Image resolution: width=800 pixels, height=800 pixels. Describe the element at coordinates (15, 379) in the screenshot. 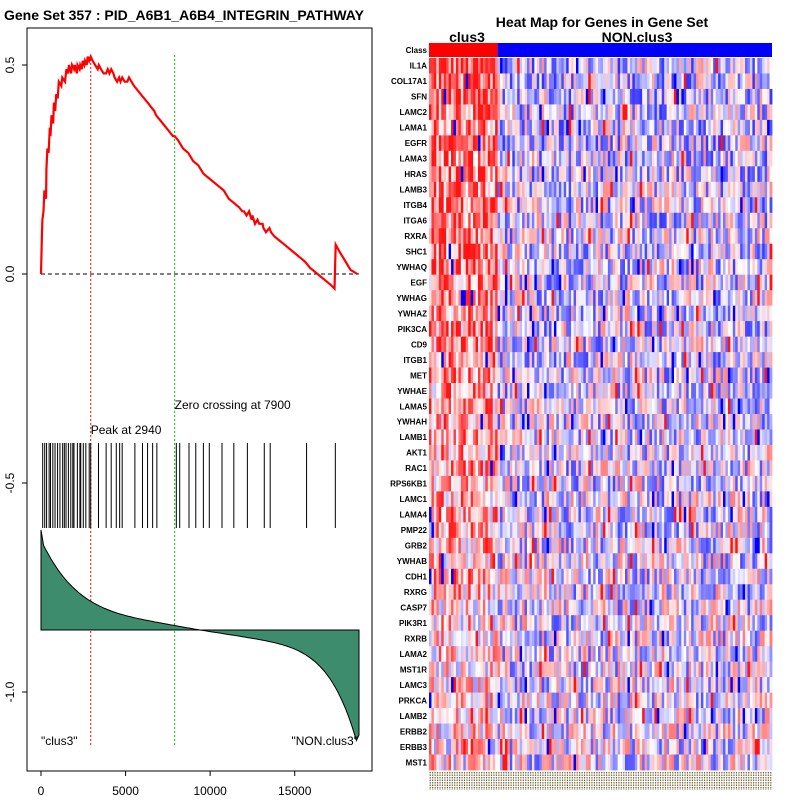

I see `y-axis: 0.50.0-0.5-1.0` at that location.